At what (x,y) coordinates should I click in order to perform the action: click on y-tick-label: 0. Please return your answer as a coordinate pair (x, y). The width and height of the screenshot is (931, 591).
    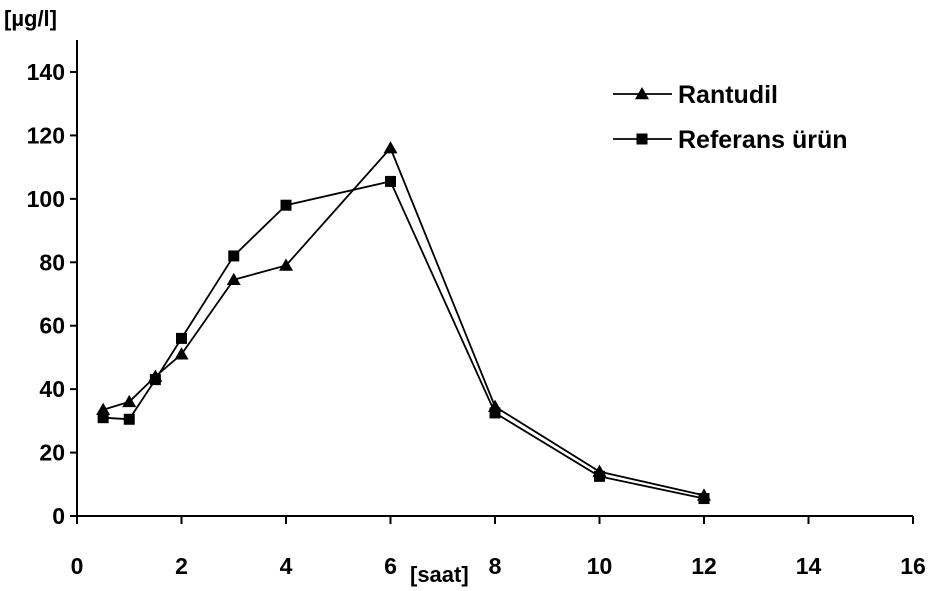
    Looking at the image, I should click on (58, 516).